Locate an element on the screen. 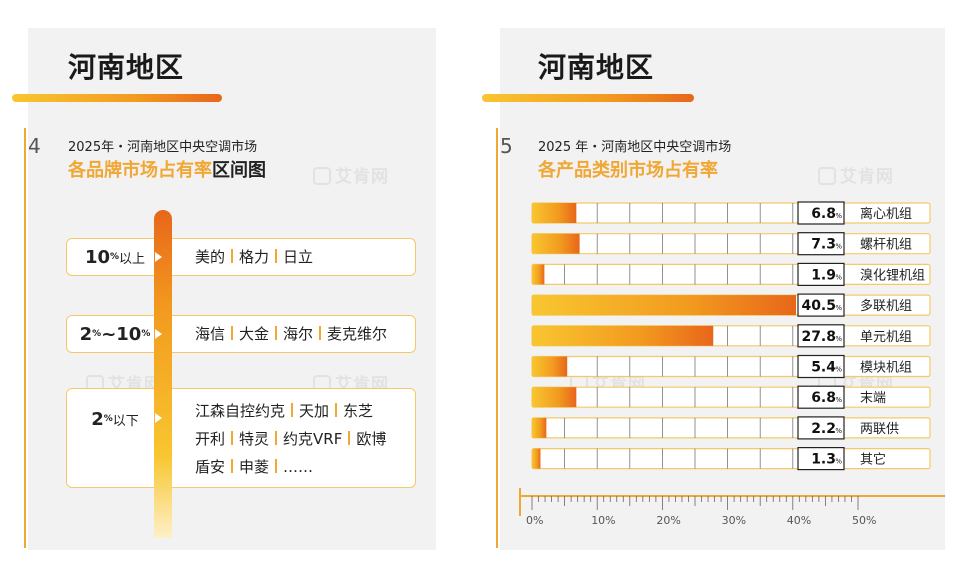 The height and width of the screenshot is (570, 969). value-label: 1.9 is located at coordinates (823, 275).